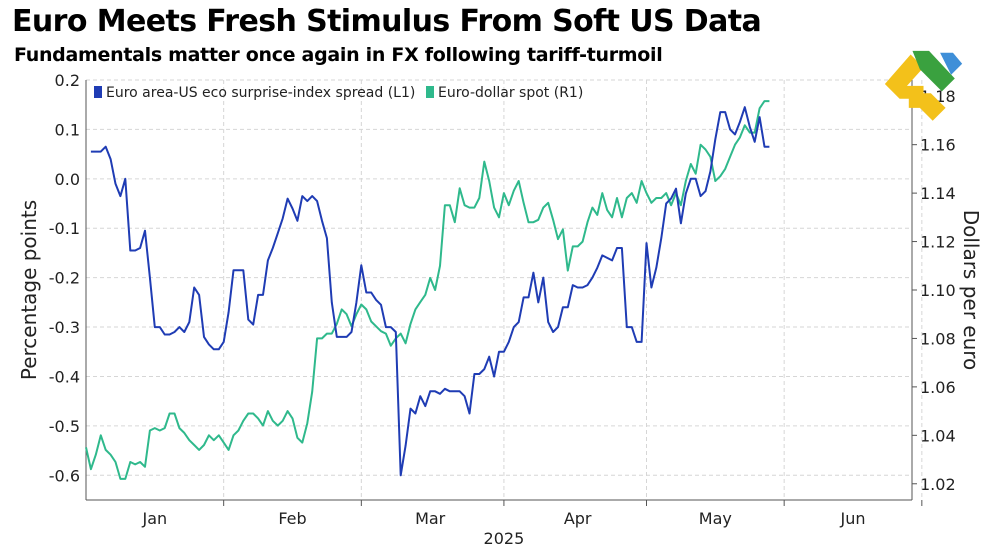 The height and width of the screenshot is (545, 1000). Describe the element at coordinates (923, 85) in the screenshot. I see `brand-logo-icon` at that location.